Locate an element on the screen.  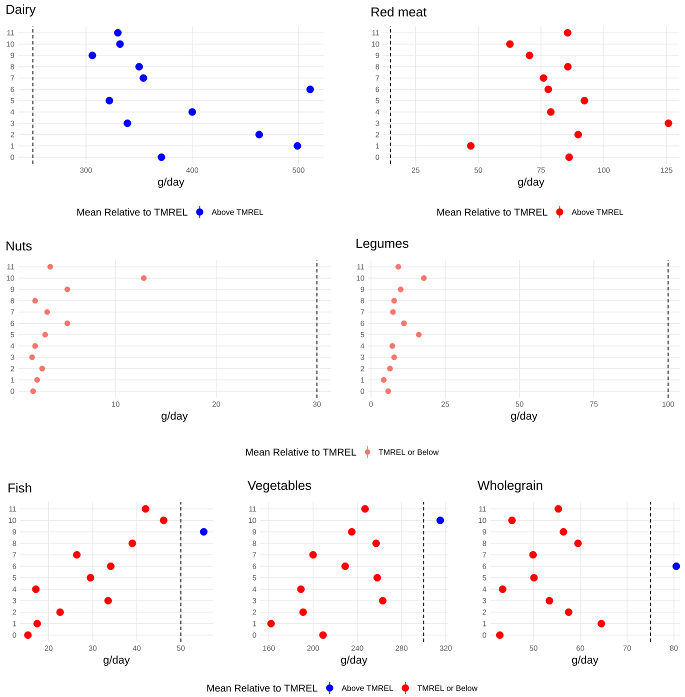
chart-title: Dairy is located at coordinates (21, 10).